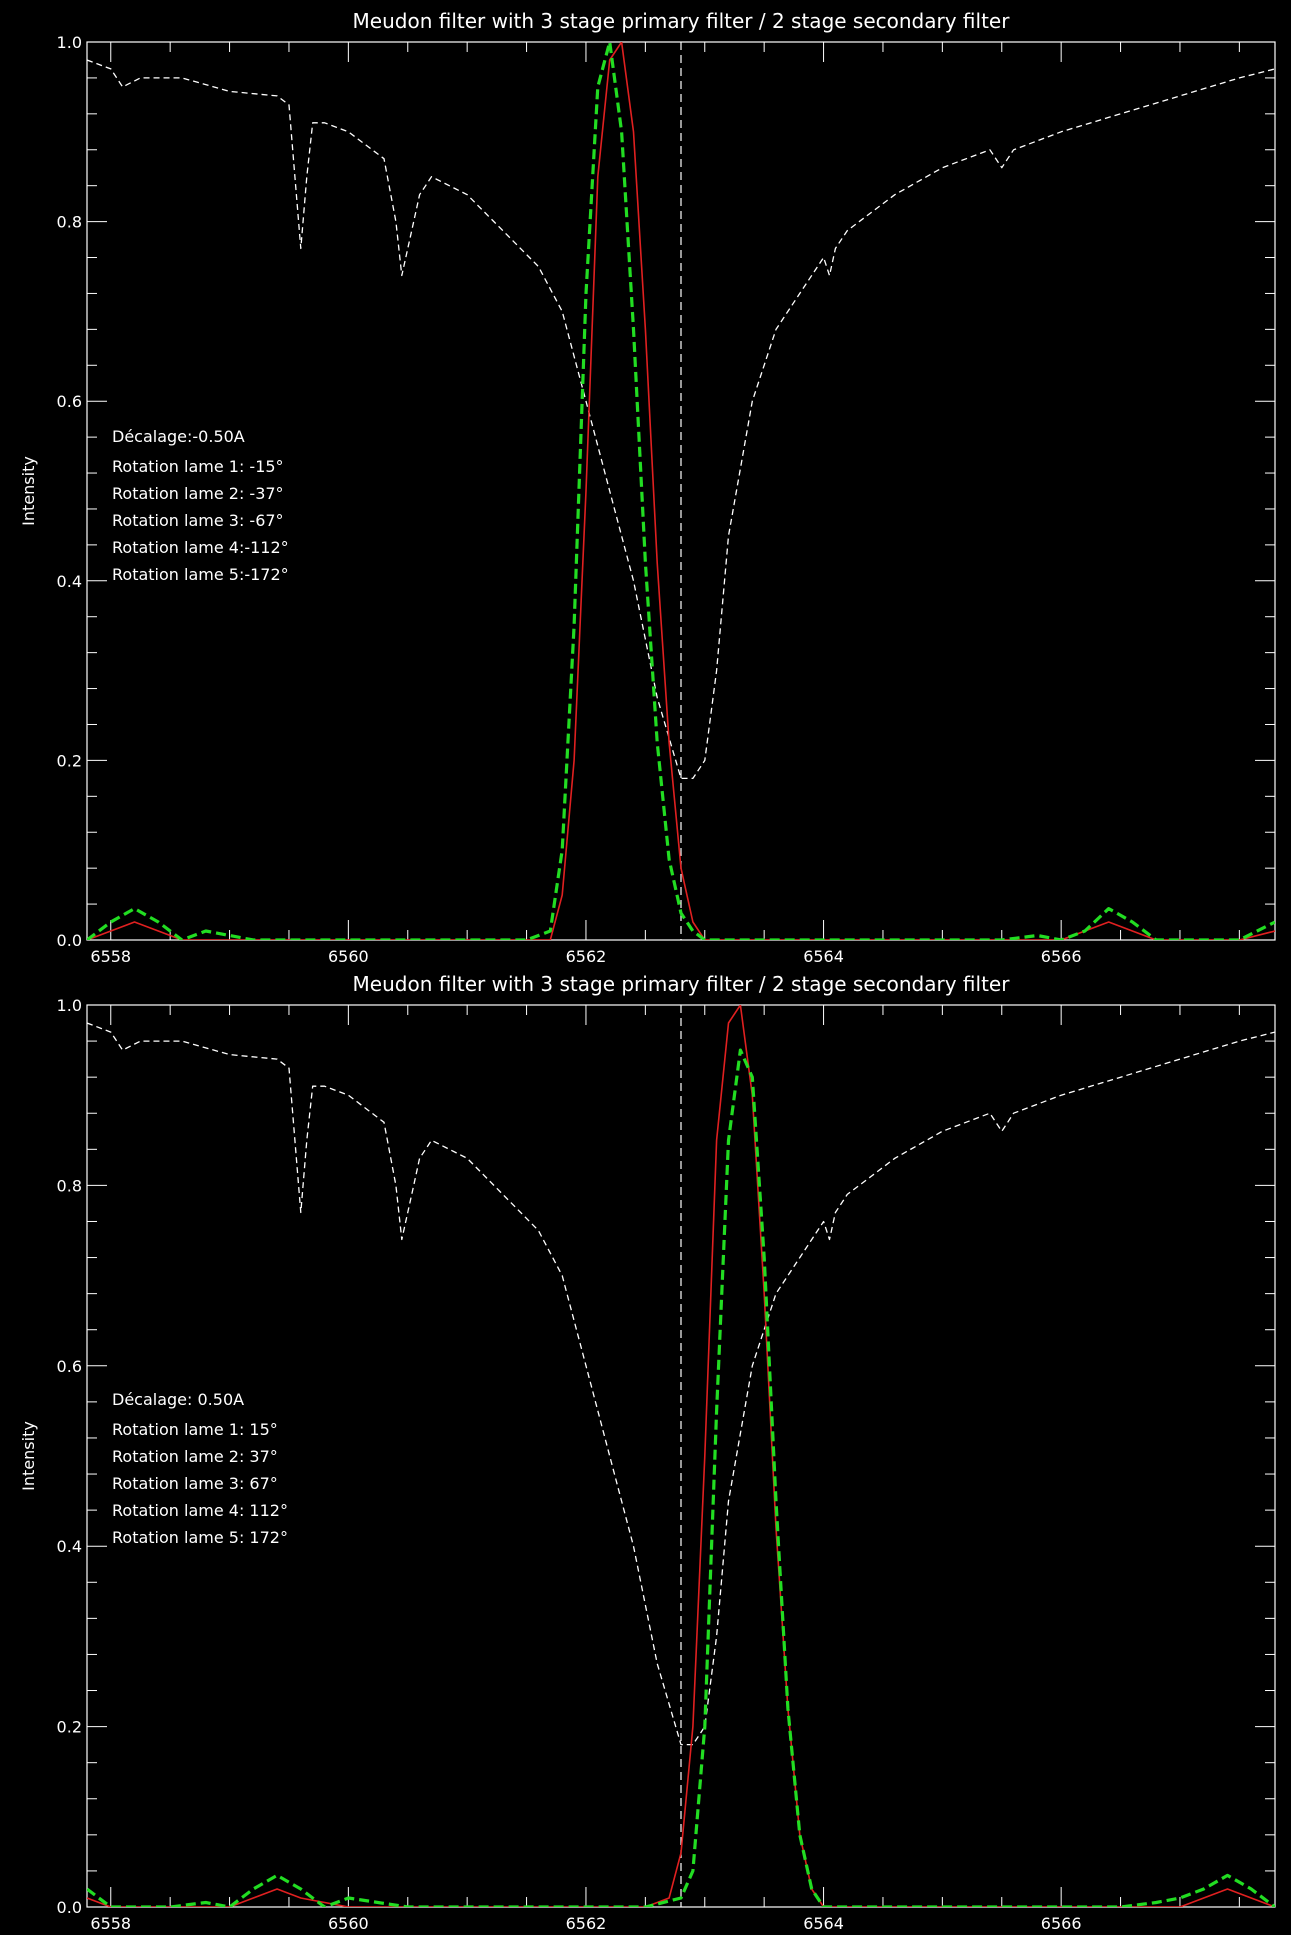 Image resolution: width=1291 pixels, height=1935 pixels. Describe the element at coordinates (200, 1510) in the screenshot. I see `rotation-annotation: Rotation lame 4: 112°` at that location.